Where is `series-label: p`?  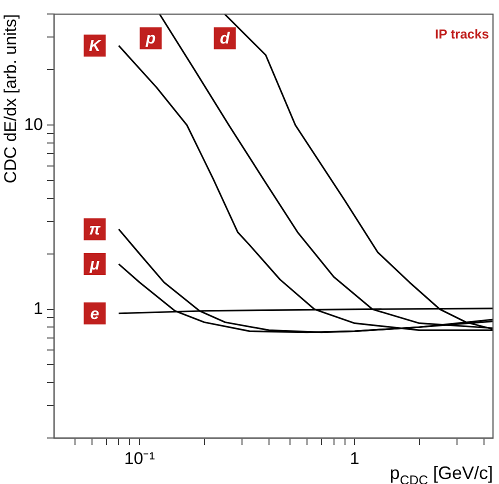
series-label: p is located at coordinates (150, 39).